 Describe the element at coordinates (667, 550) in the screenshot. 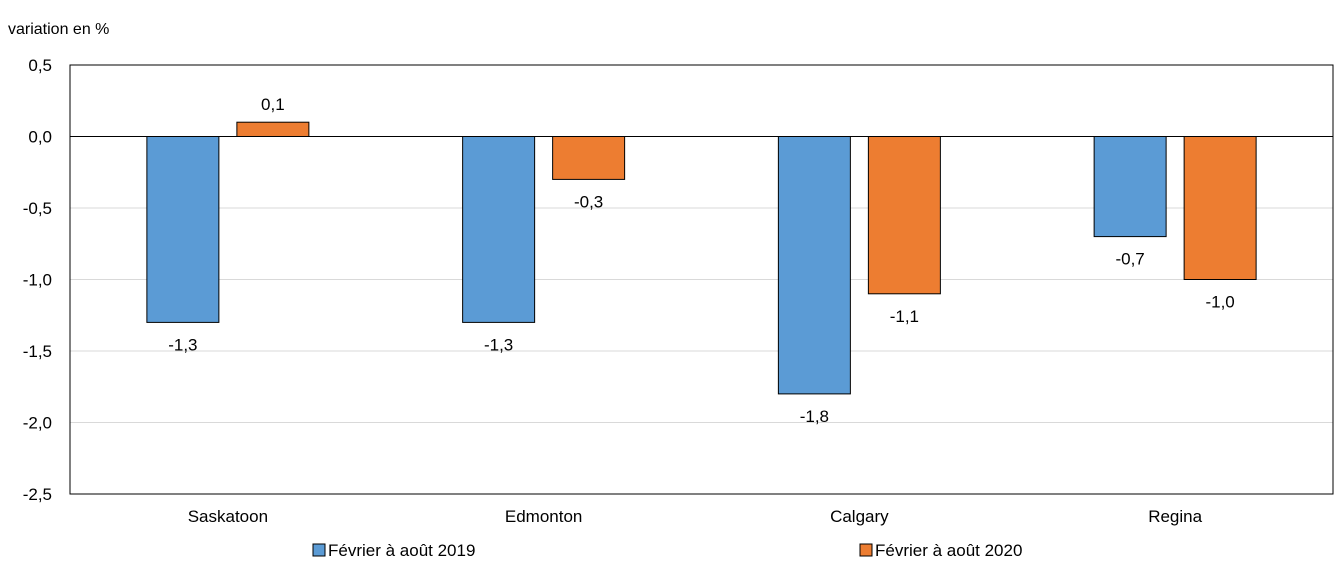

I see `legend: Février à août 2019 Février à août 2020` at that location.